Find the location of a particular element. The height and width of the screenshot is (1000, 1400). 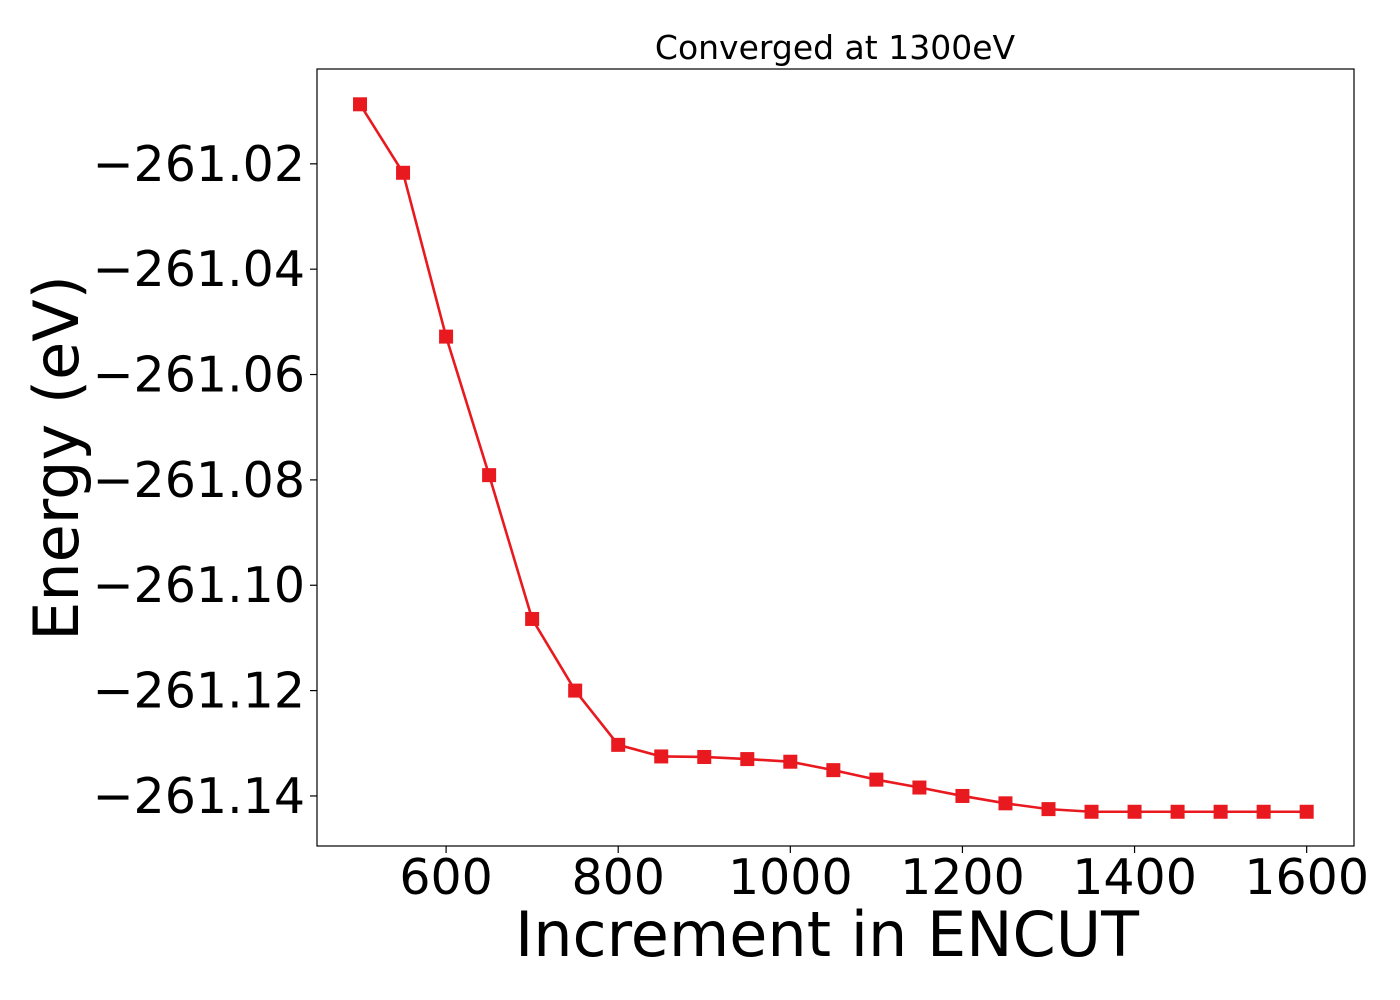

chart-title: Converged at 1300eV is located at coordinates (835, 47).